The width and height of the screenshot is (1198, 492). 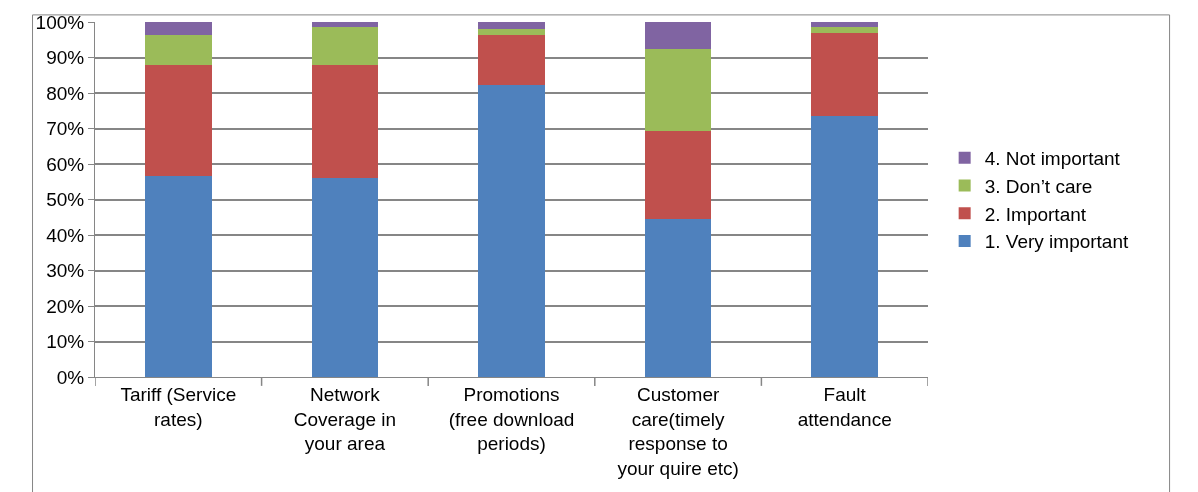 What do you see at coordinates (511, 419) in the screenshot?
I see `x-tick-label: Promotions (free download periods)` at bounding box center [511, 419].